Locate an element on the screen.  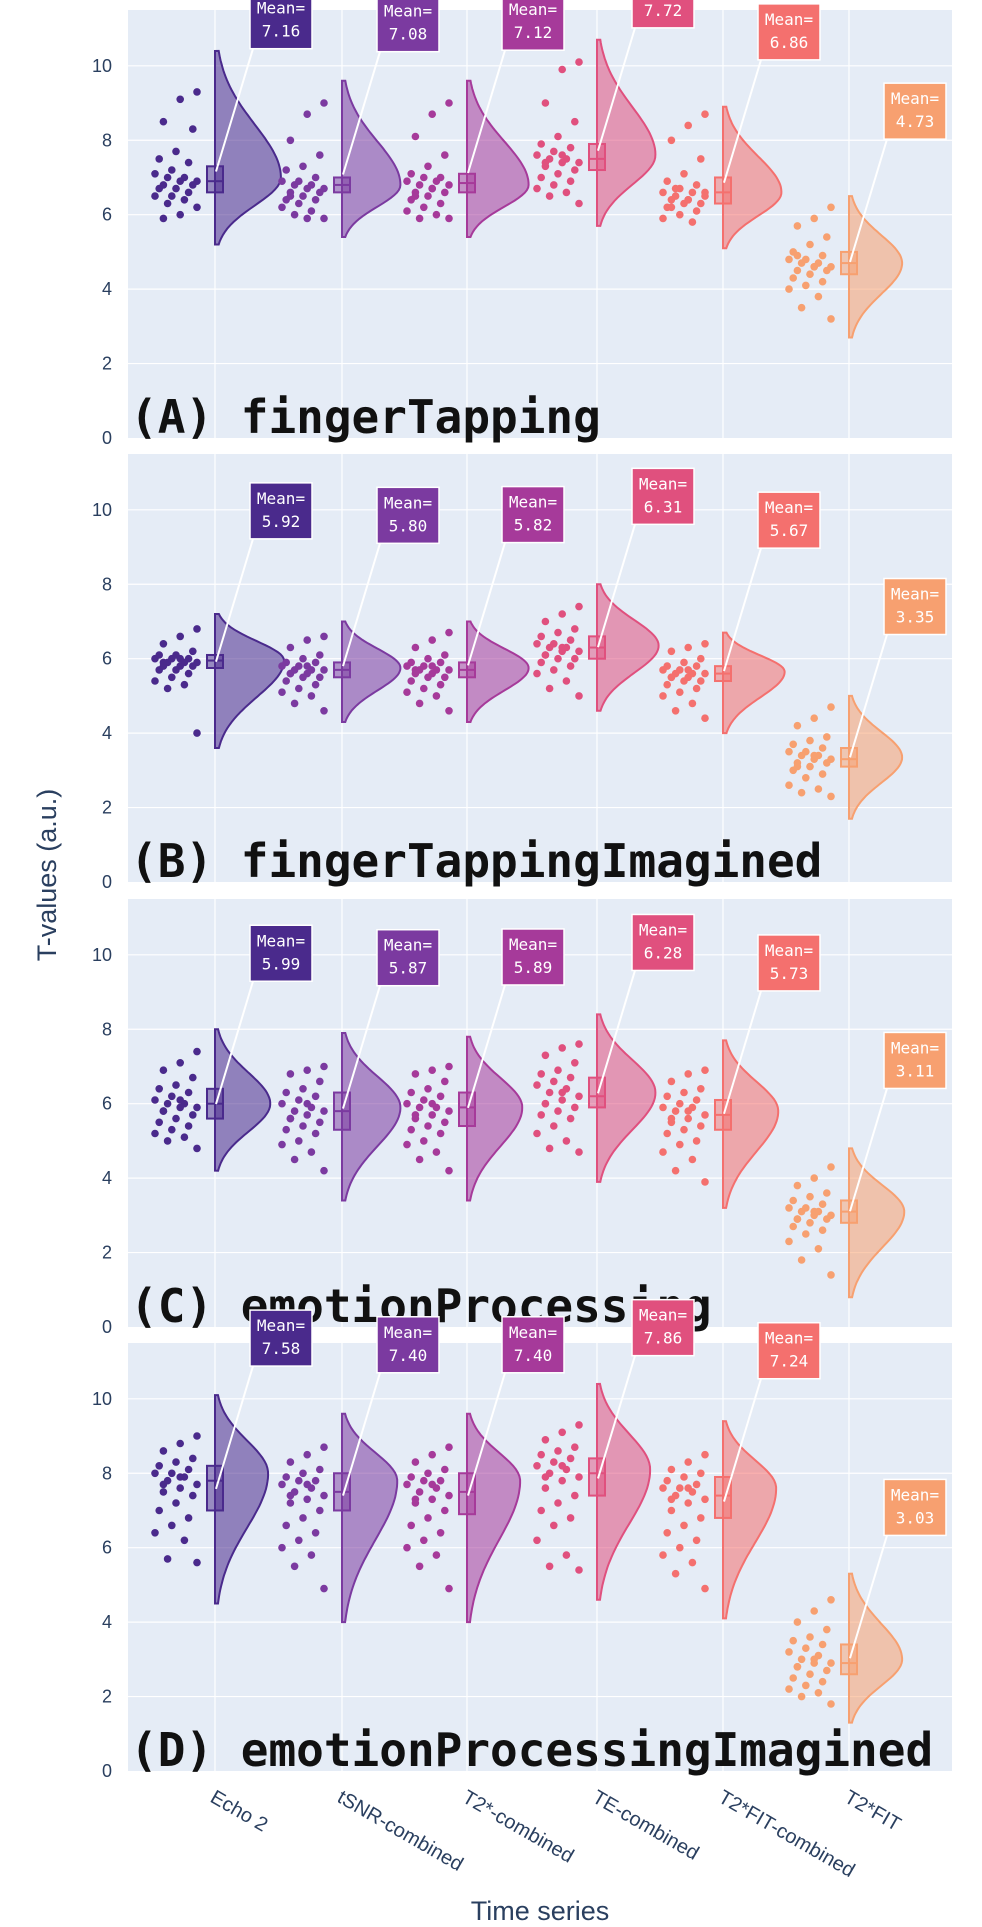
x-tick-label: tSNR-combined is located at coordinates (400, 1831).